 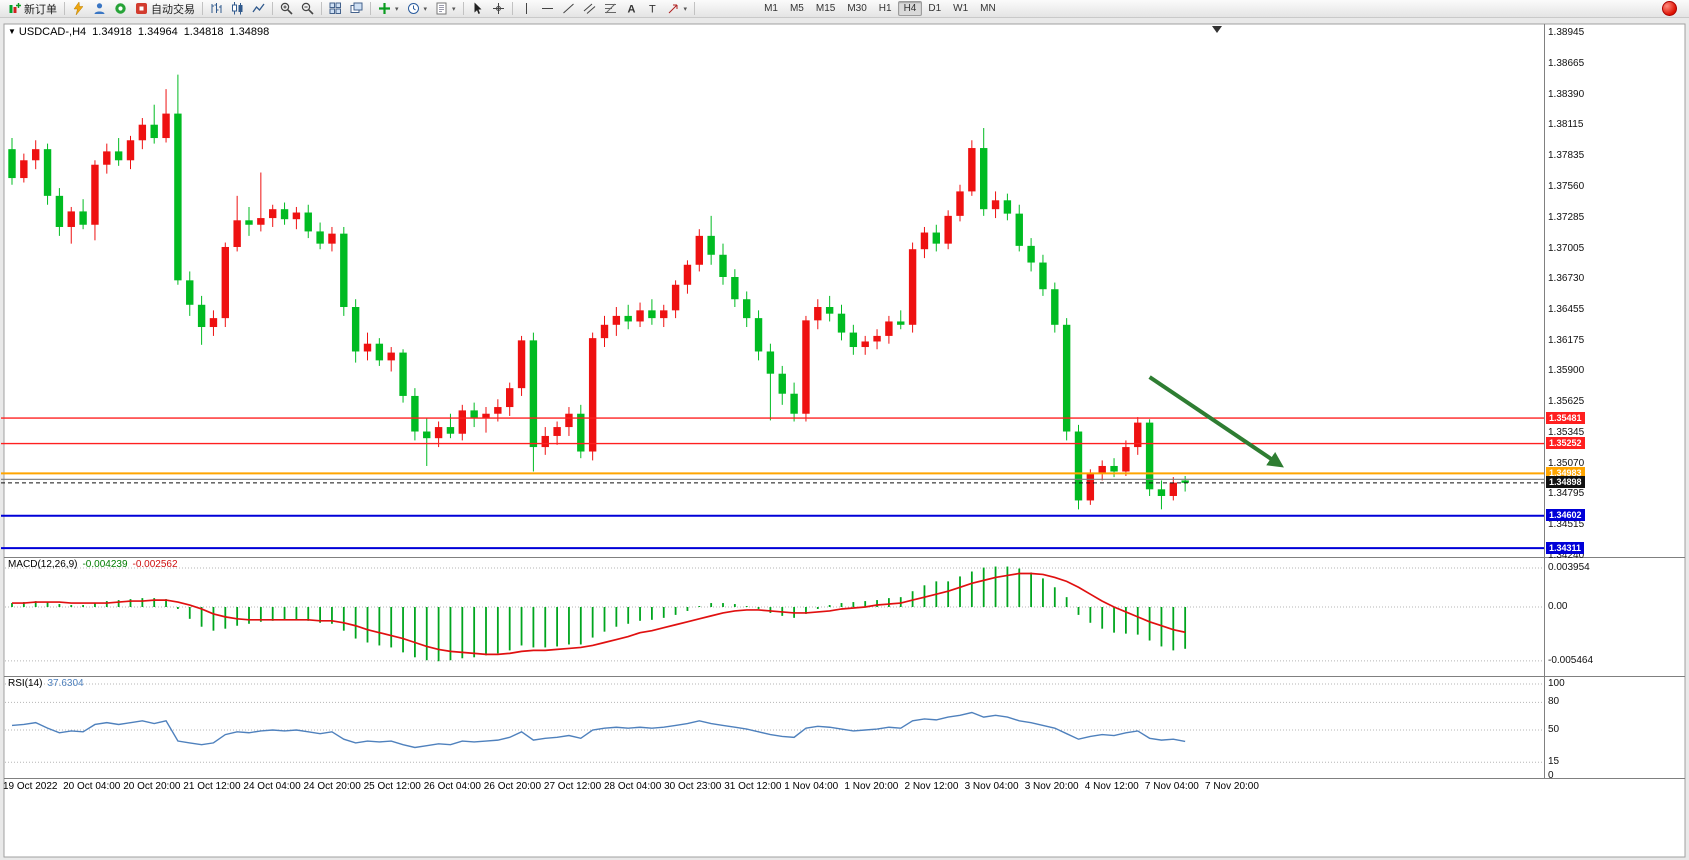 I want to click on bar-chart-button, so click(x=216, y=9).